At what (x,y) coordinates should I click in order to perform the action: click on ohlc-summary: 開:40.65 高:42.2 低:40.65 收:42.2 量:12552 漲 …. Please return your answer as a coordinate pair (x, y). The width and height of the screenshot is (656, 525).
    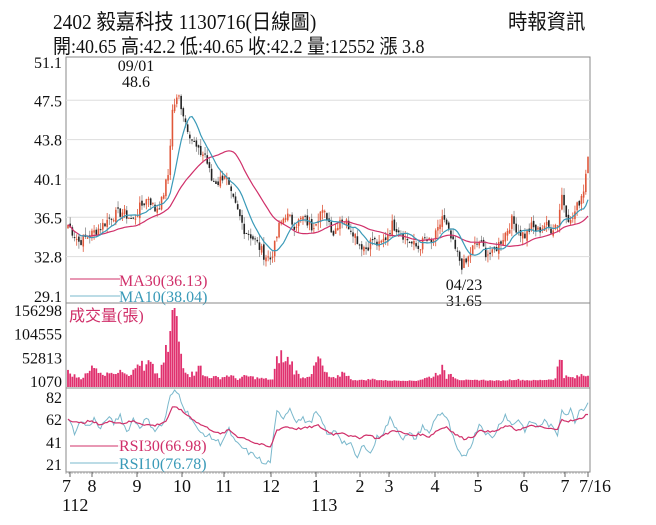
    Looking at the image, I should click on (239, 47).